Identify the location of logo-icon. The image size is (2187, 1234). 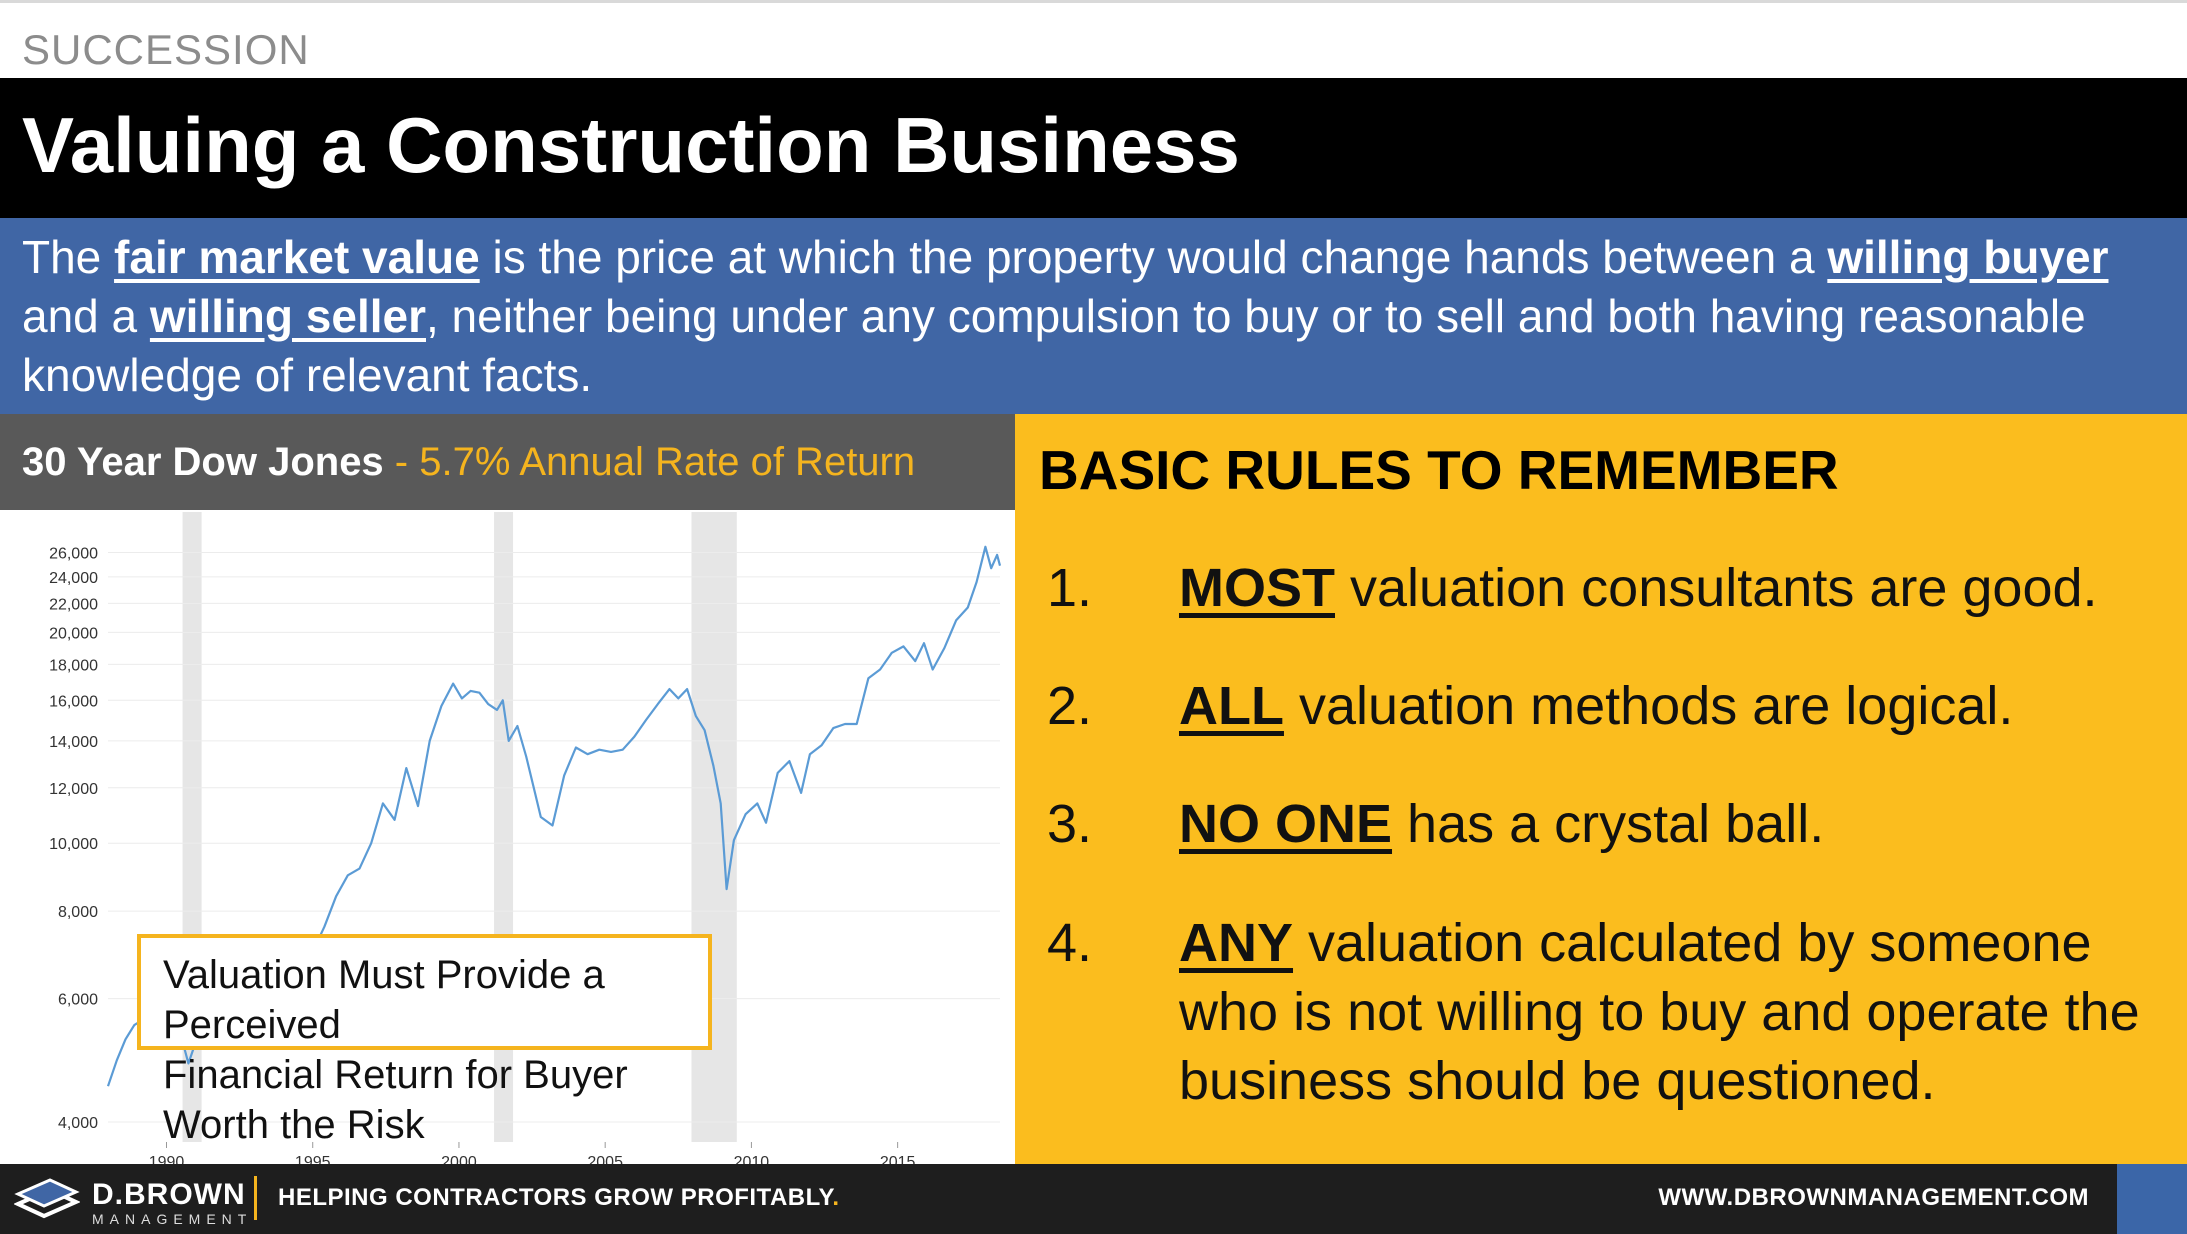
(47, 1198).